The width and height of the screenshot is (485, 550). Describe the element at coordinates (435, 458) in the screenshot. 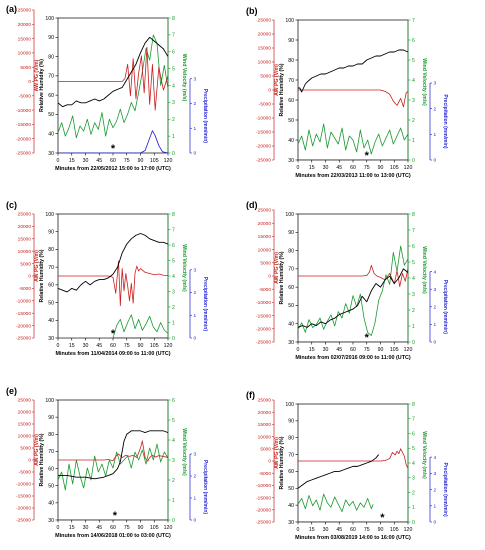

I see `precip-tick-label: 4` at that location.